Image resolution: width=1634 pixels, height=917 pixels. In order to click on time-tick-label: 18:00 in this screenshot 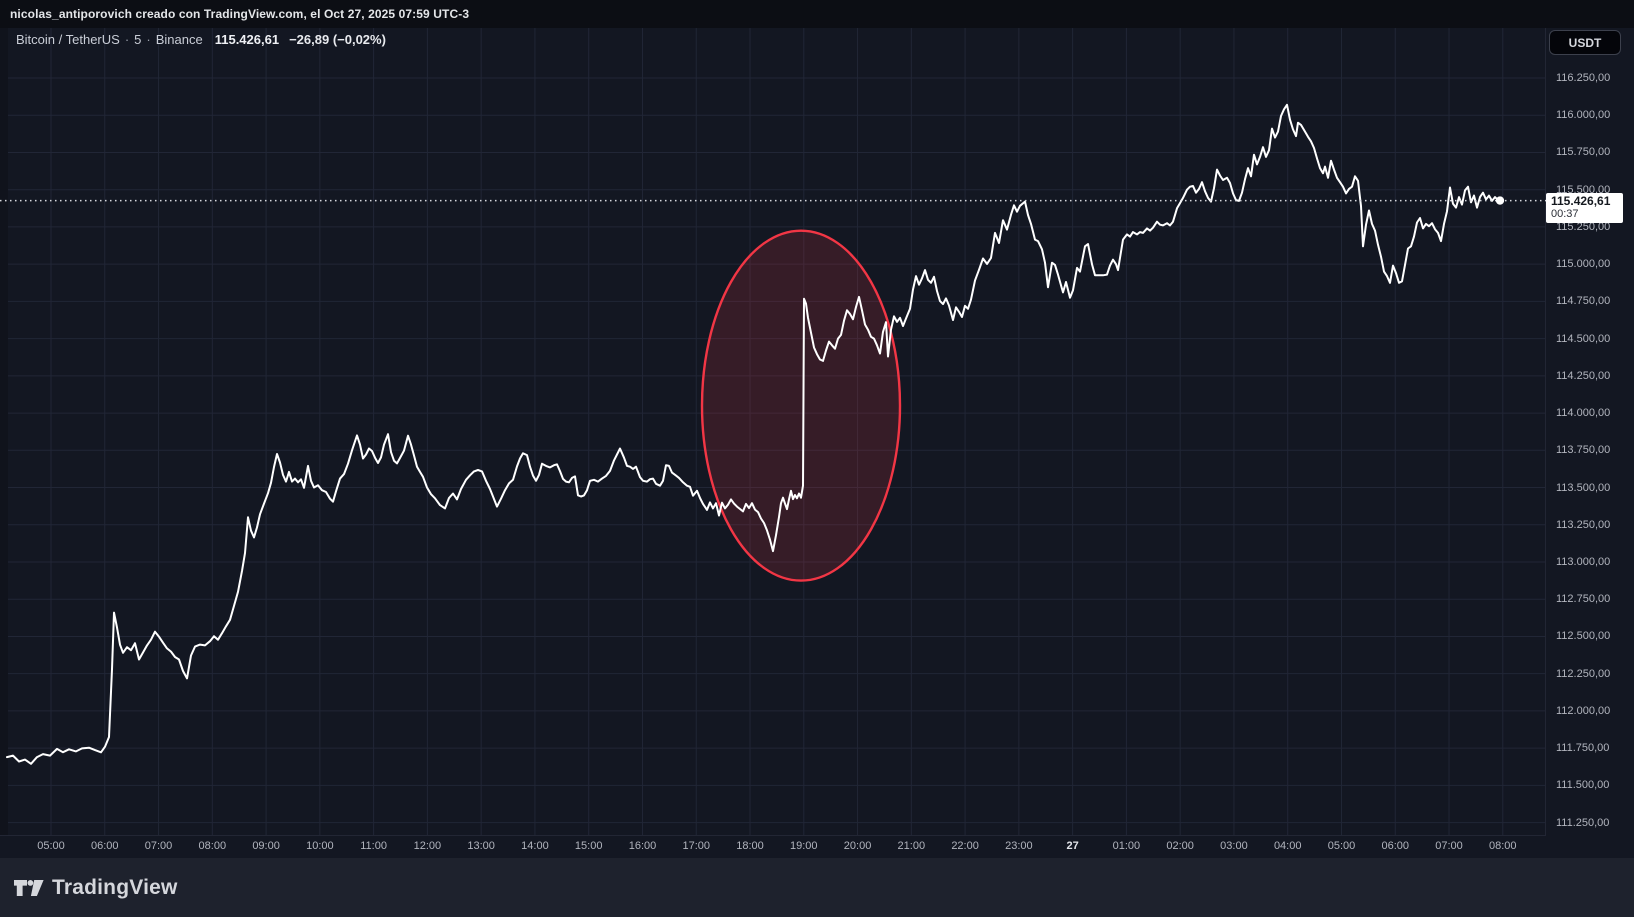, I will do `click(750, 846)`.